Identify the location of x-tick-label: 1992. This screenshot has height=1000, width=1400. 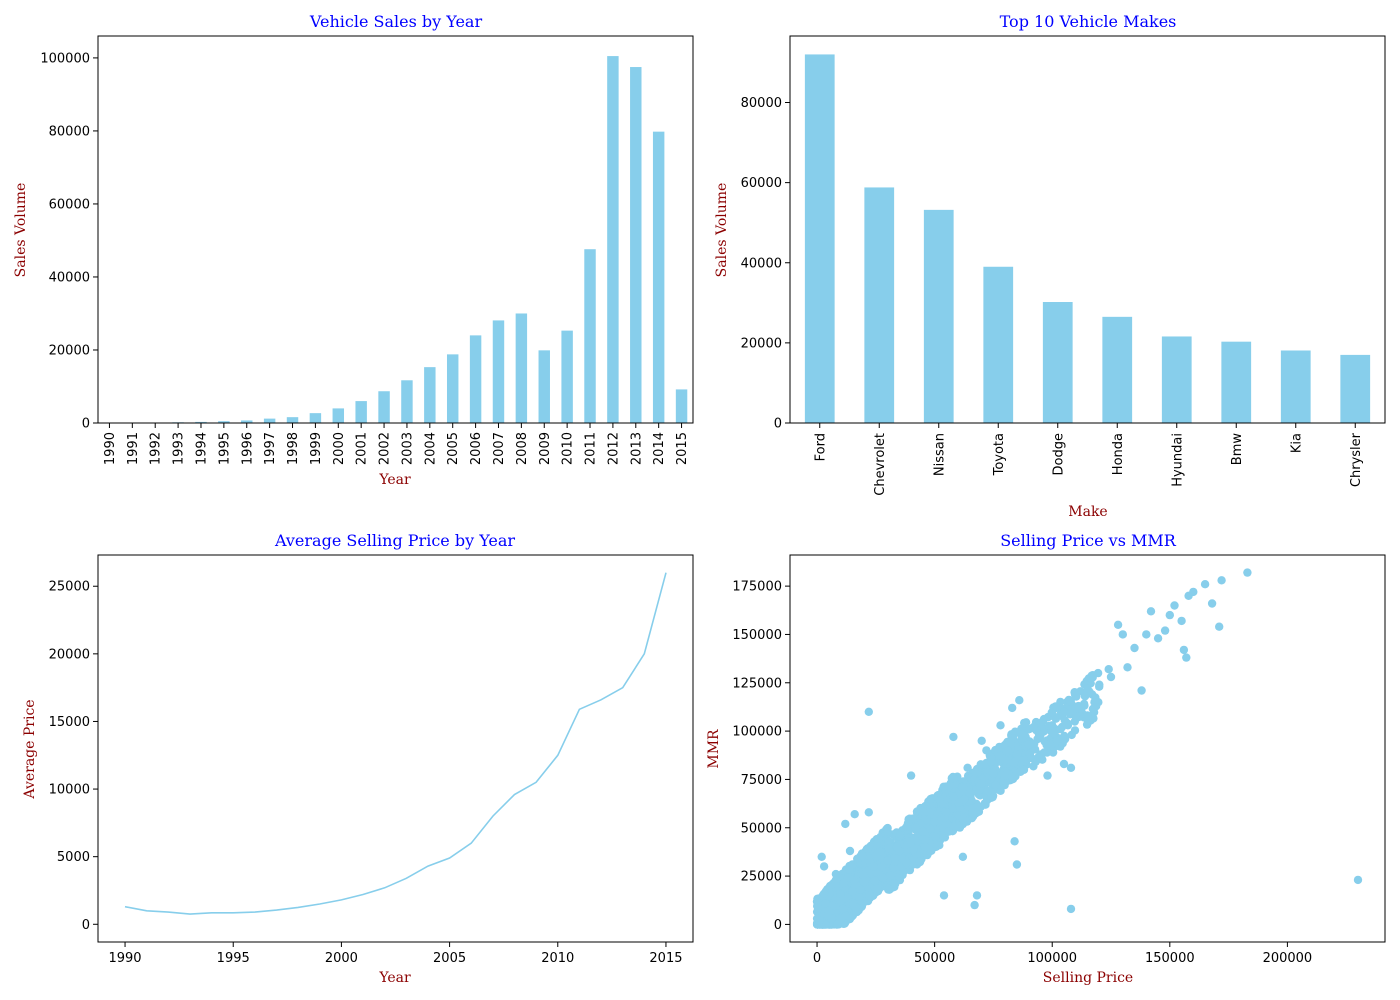
(156, 448).